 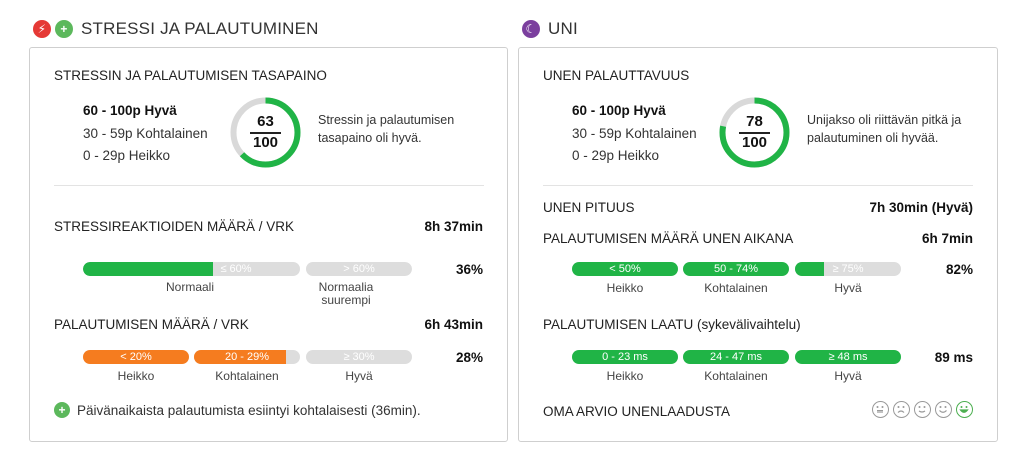 What do you see at coordinates (453, 324) in the screenshot?
I see `recovery-value: 6h 43min` at bounding box center [453, 324].